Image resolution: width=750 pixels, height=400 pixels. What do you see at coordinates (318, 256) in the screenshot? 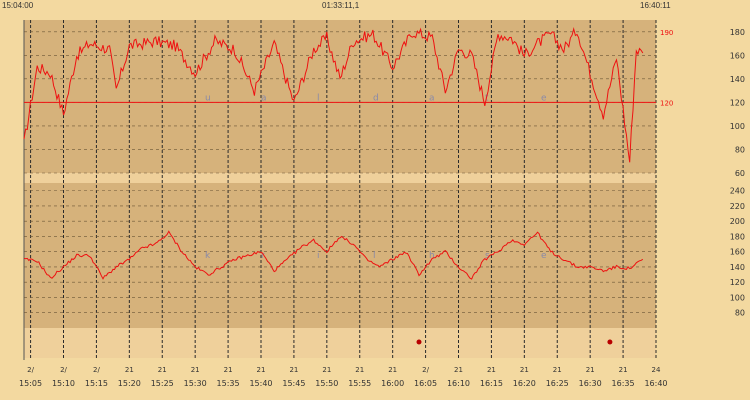
I see `watermark-letter: i` at bounding box center [318, 256].